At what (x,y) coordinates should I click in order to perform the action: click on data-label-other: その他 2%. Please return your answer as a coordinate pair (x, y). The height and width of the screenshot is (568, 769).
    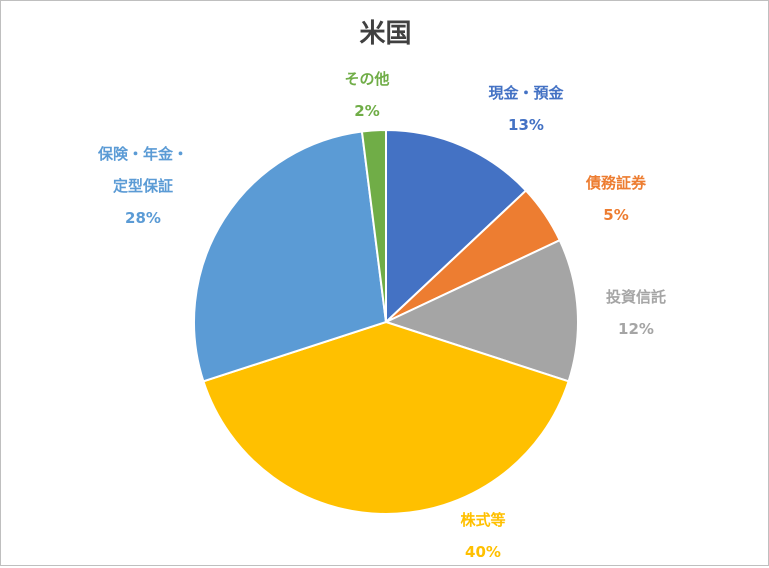
    Looking at the image, I should click on (366, 95).